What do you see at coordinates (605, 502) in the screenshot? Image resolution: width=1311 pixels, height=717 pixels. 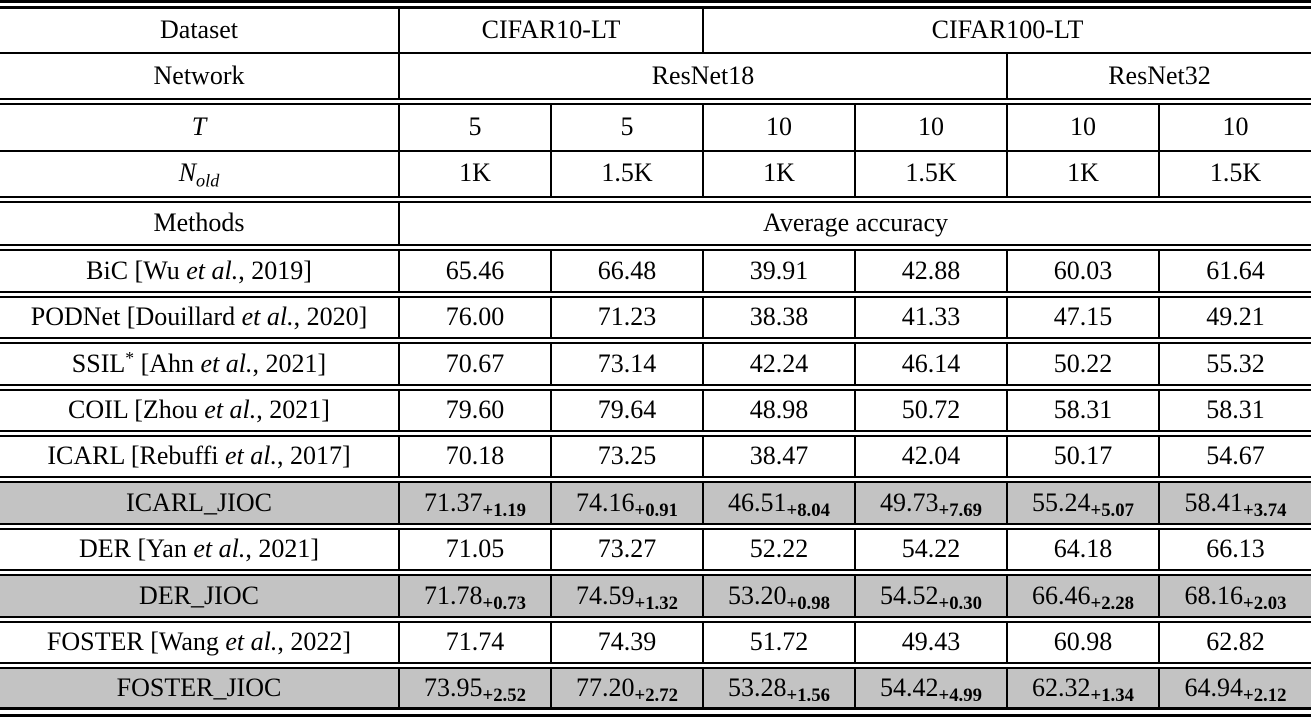 I see `accuracy-value: 74.16` at bounding box center [605, 502].